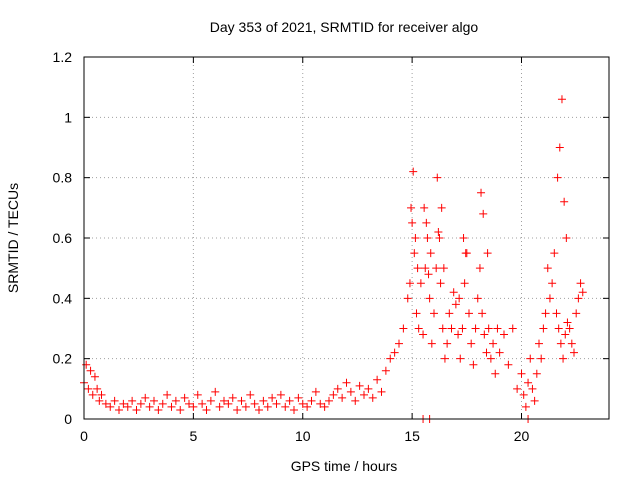  I want to click on x-tick-label: 20, so click(522, 436).